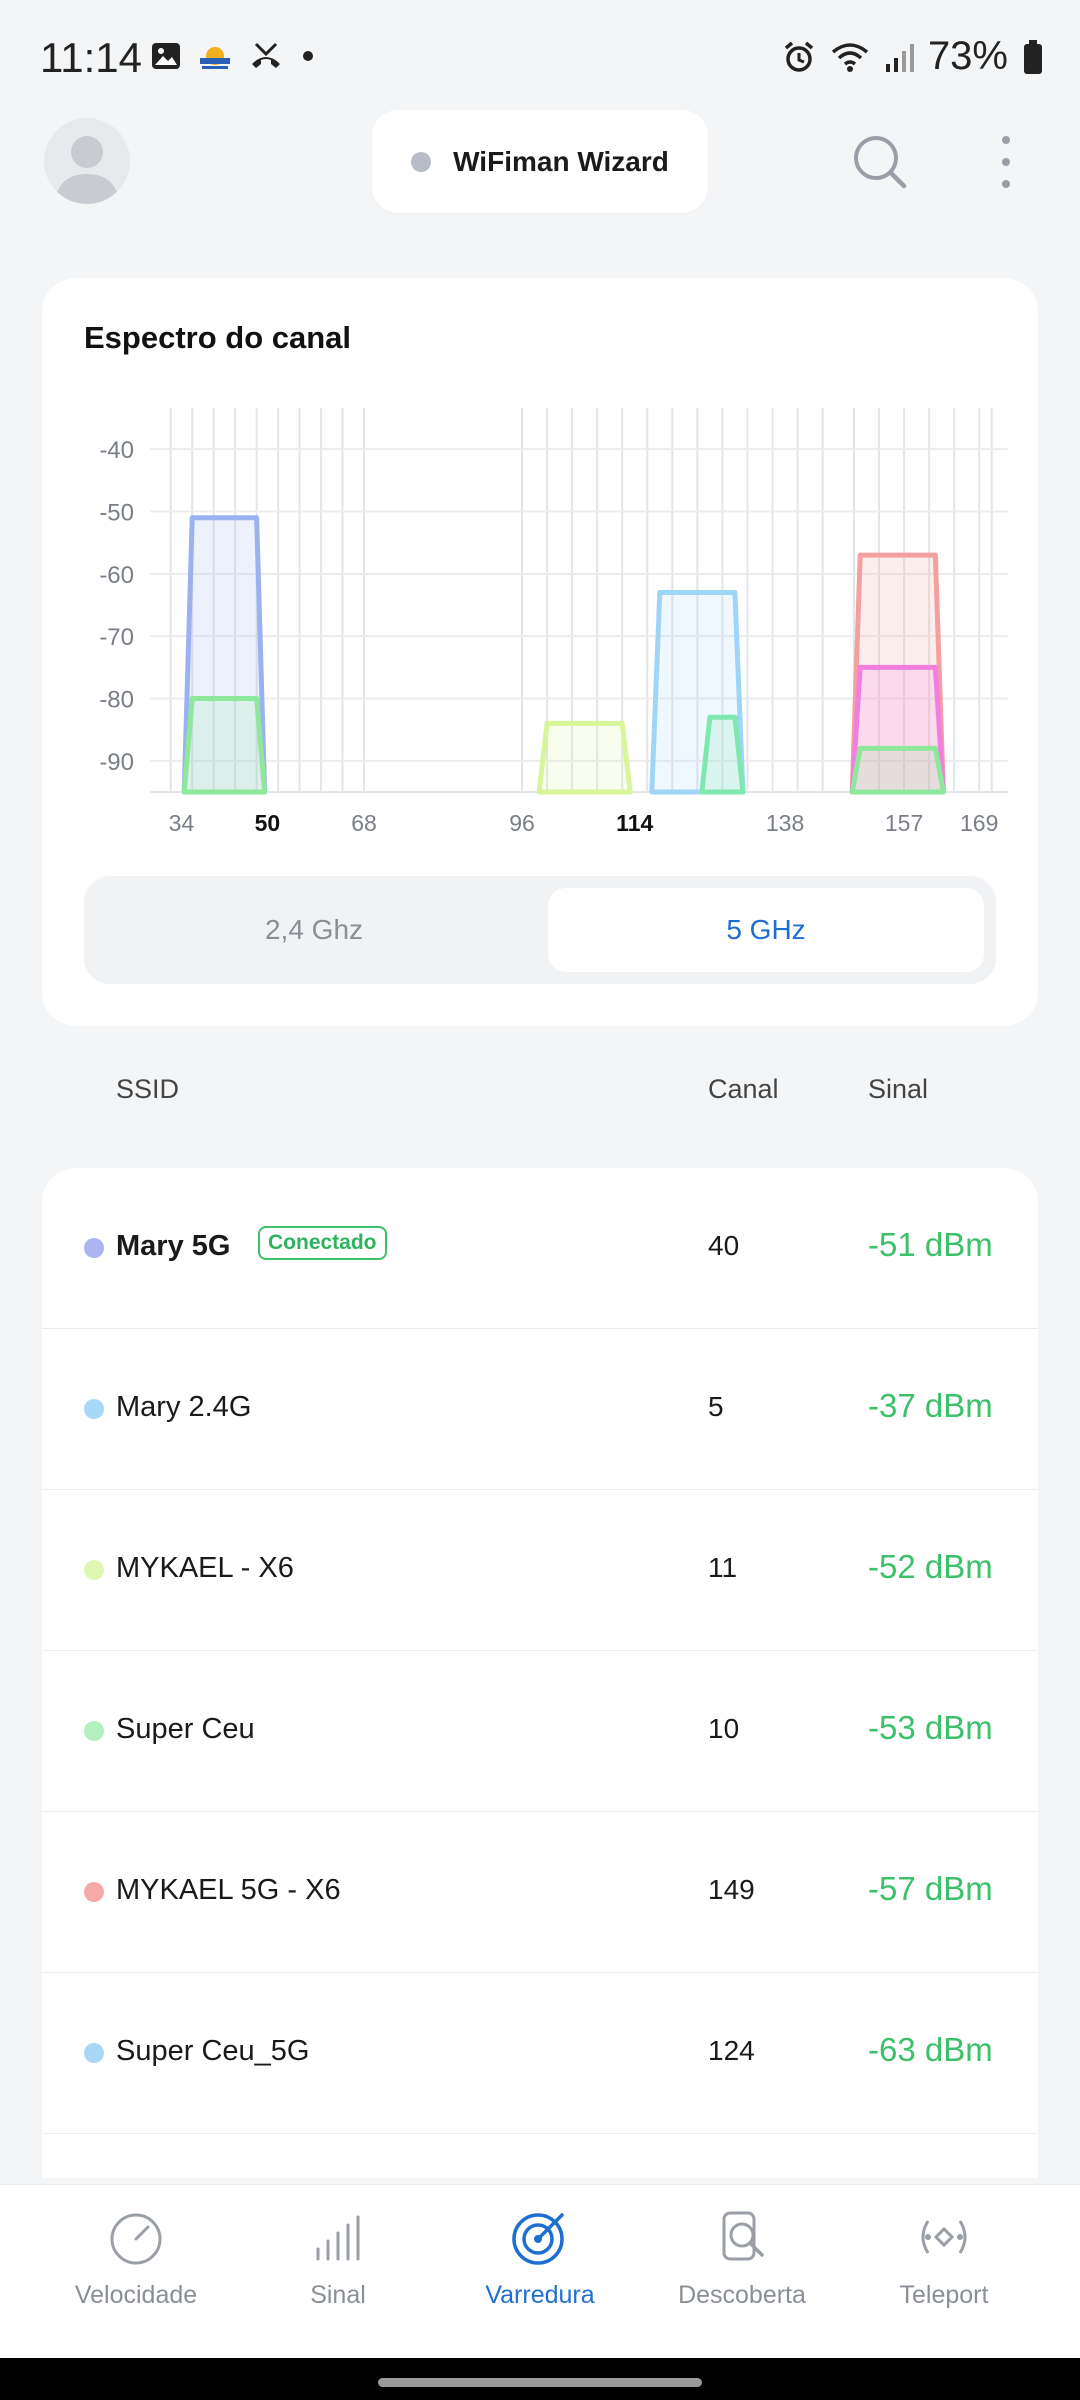 The image size is (1080, 2400). I want to click on network-signal: -52 dBm, so click(930, 1566).